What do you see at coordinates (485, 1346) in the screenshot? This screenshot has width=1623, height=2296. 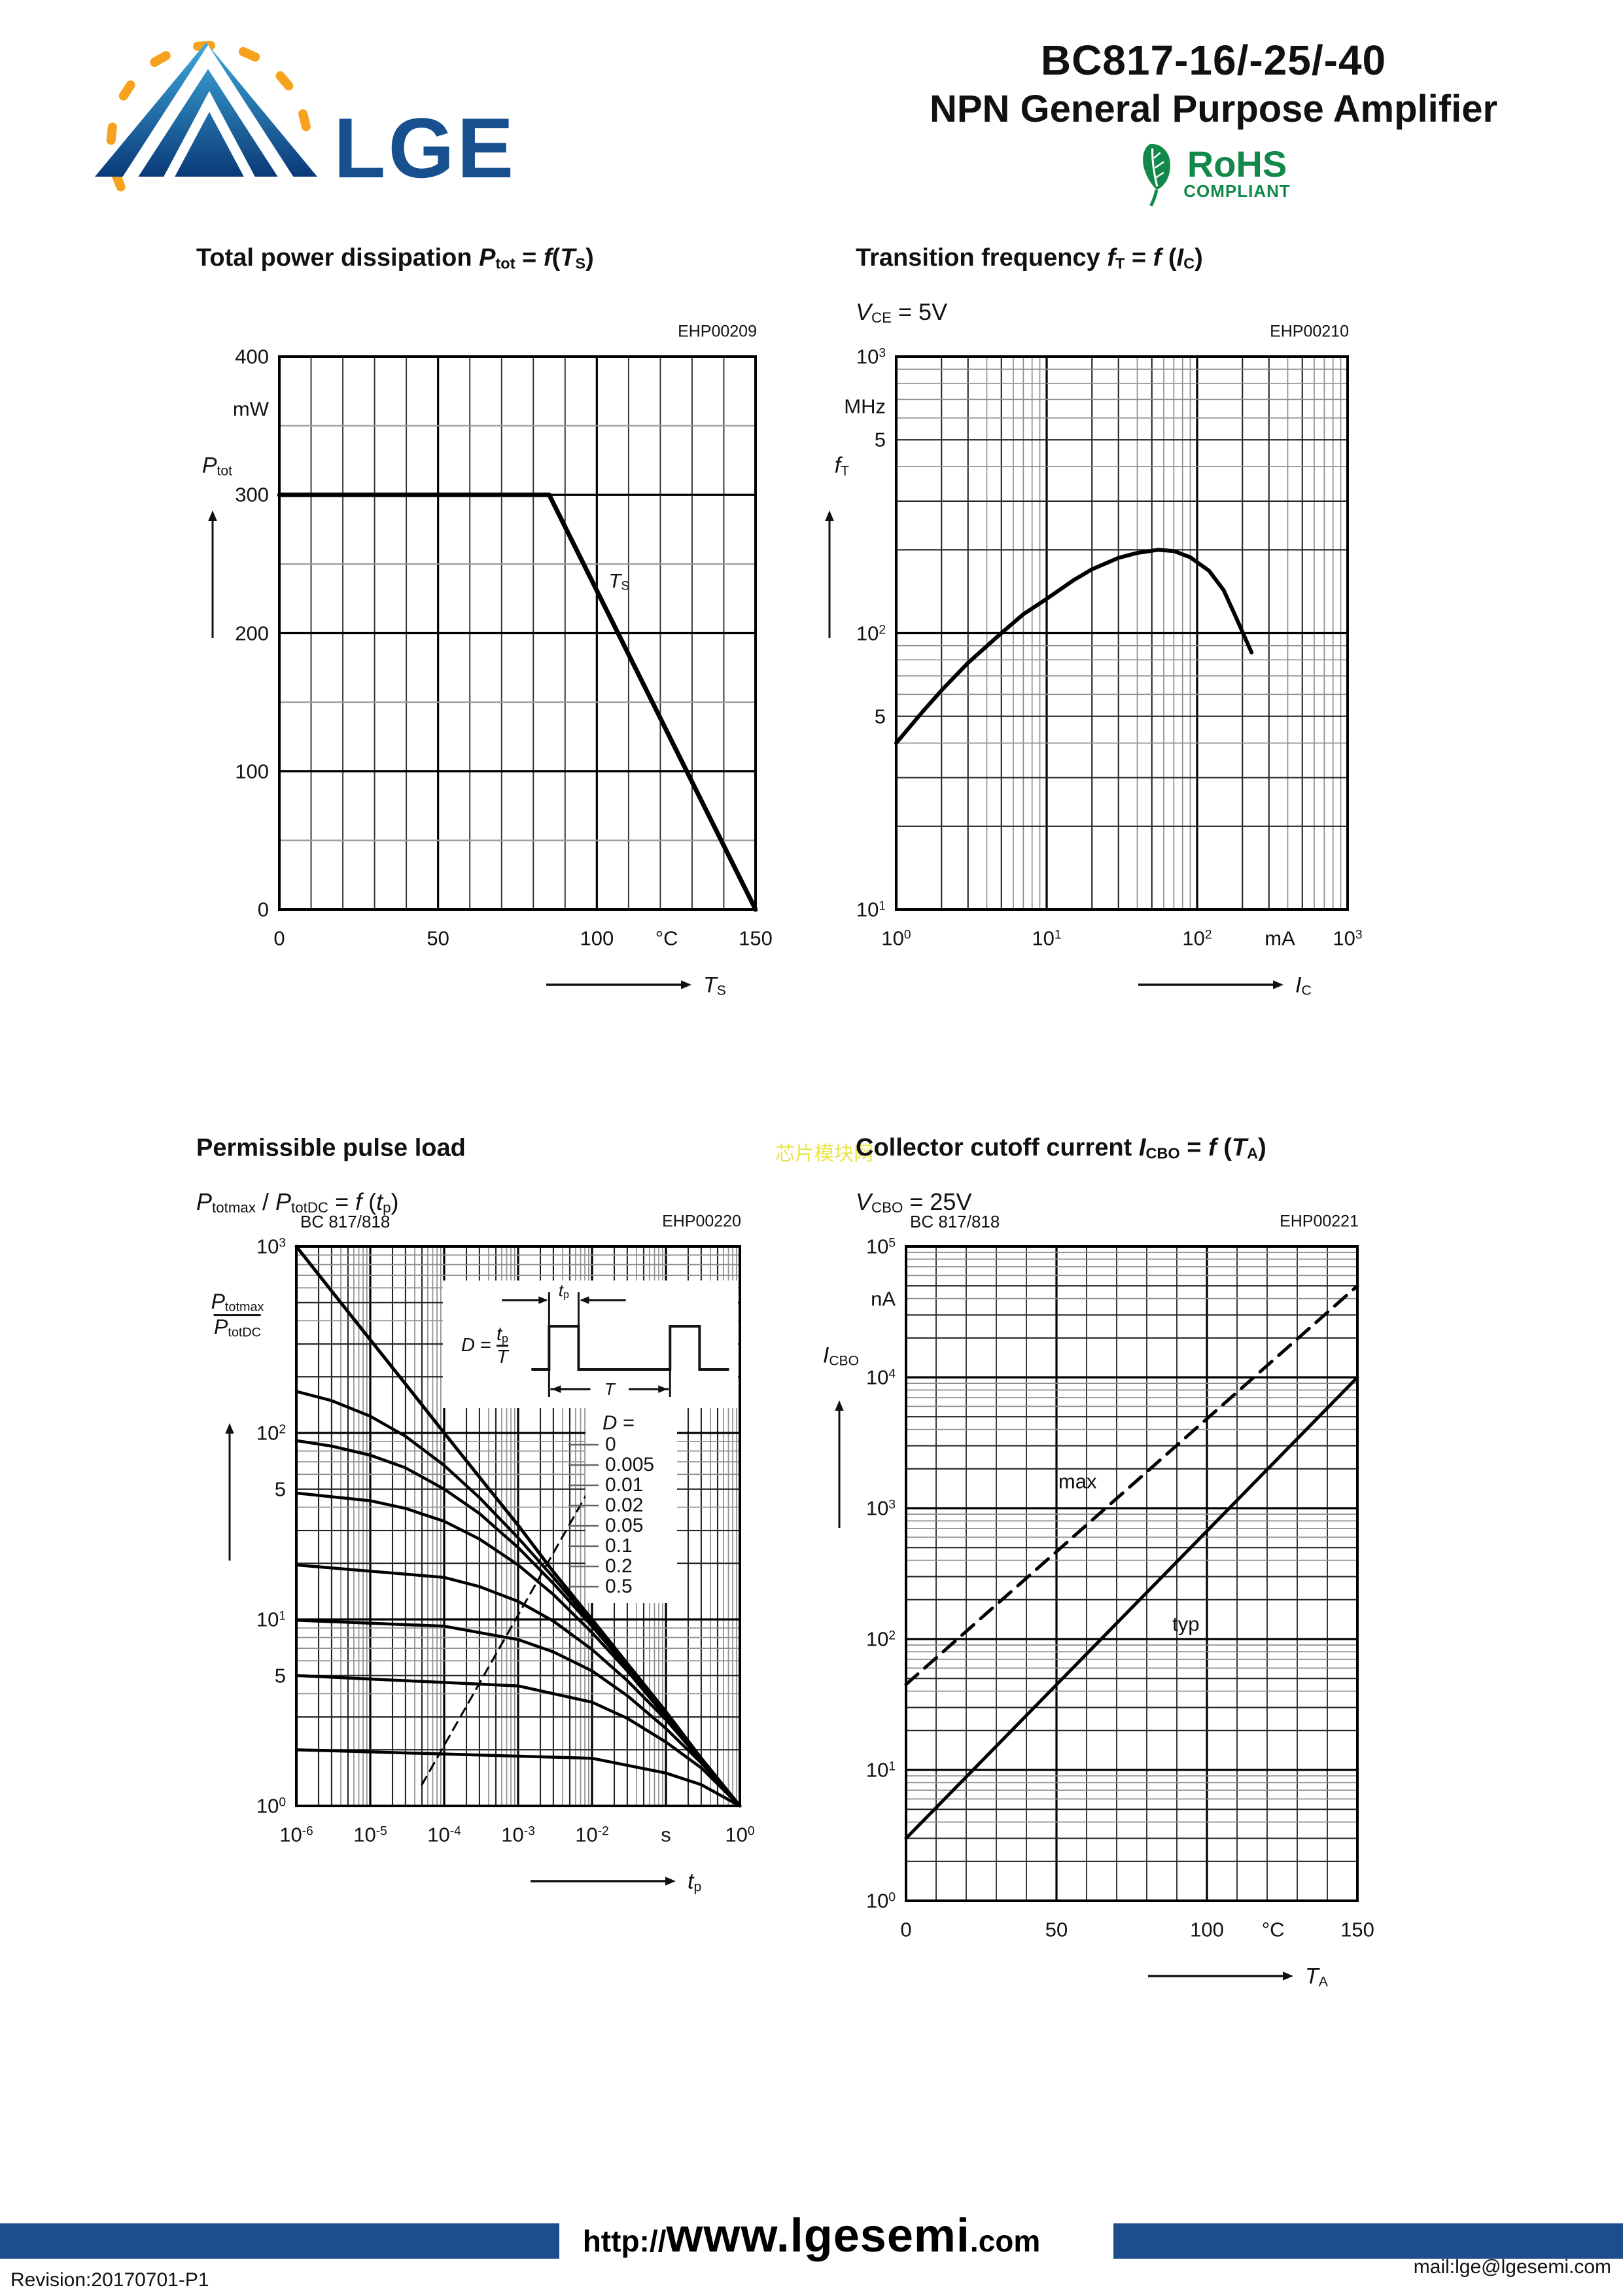 I see `inset-formula: D = tp T` at bounding box center [485, 1346].